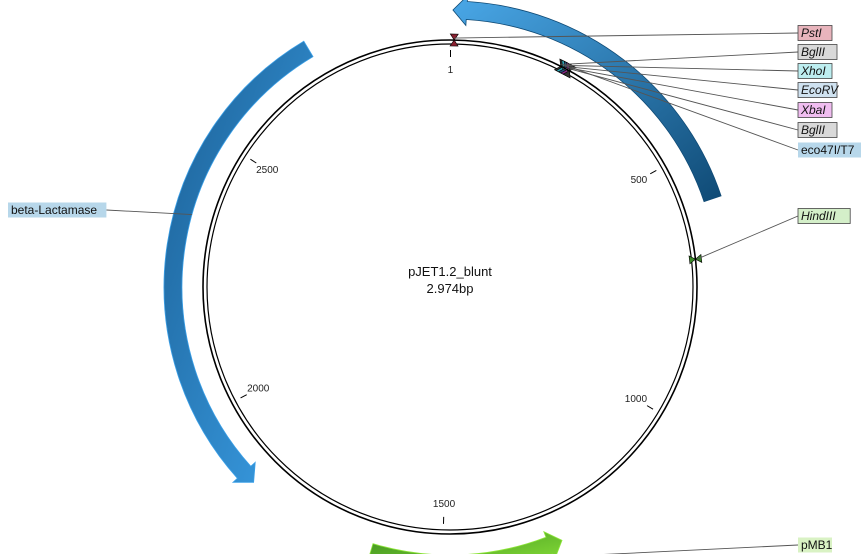 This screenshot has width=861, height=554. Describe the element at coordinates (267, 170) in the screenshot. I see `tick-label-2500: 2500` at that location.